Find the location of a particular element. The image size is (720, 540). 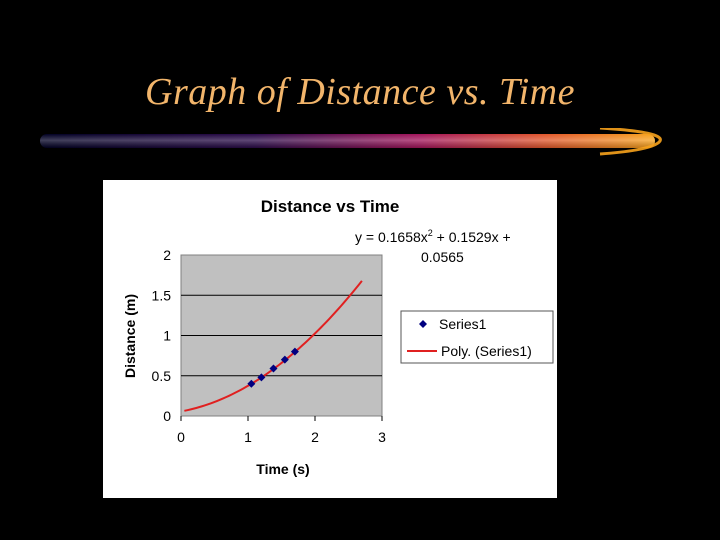

x-tick-label: 1 is located at coordinates (248, 437).